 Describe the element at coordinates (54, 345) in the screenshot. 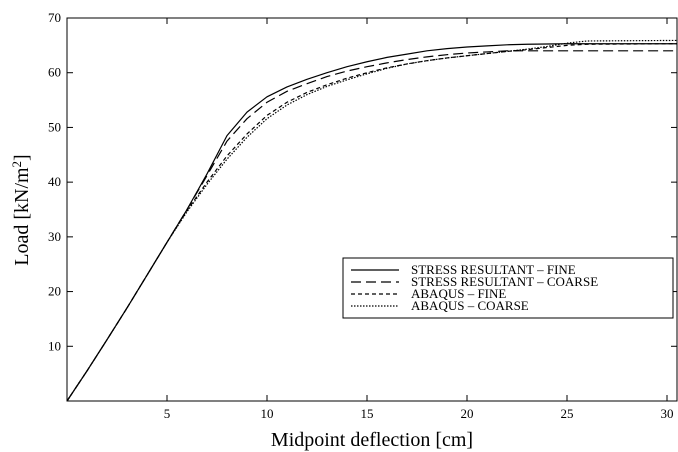

I see `y-tick-label: 10` at that location.